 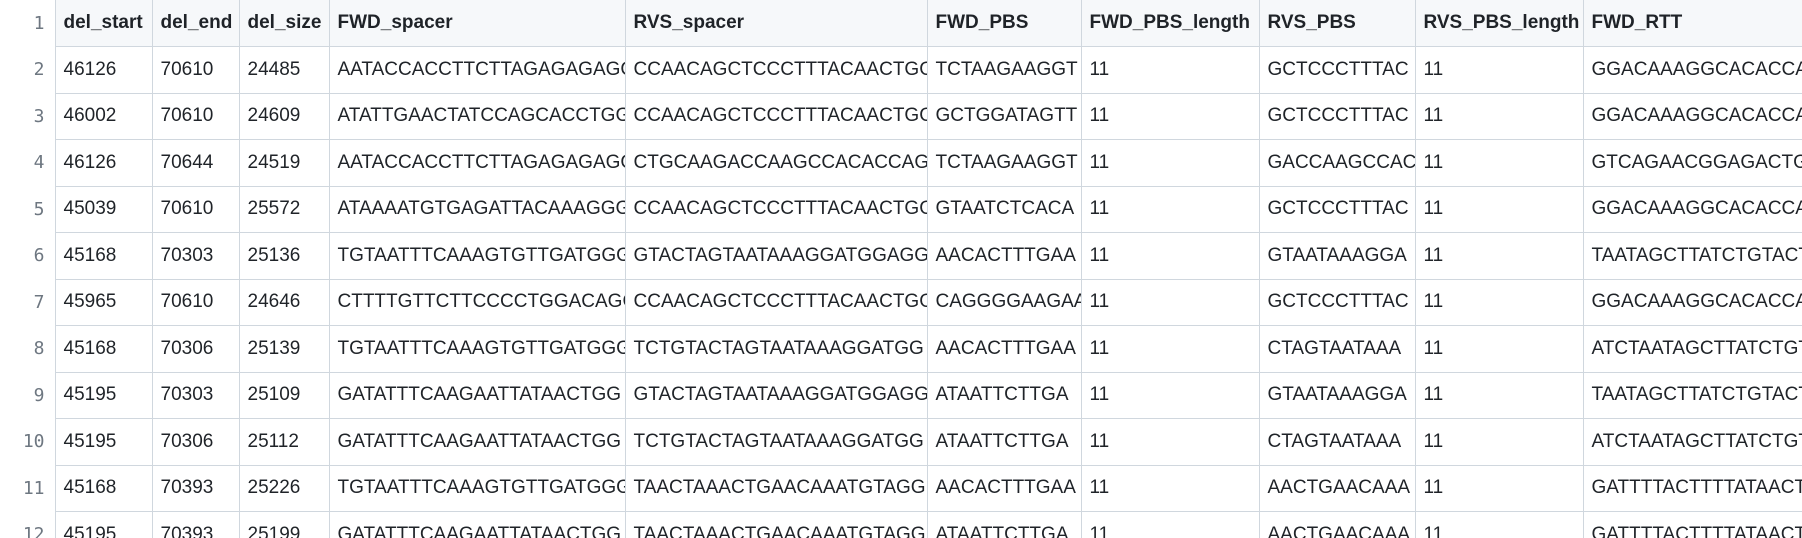 What do you see at coordinates (1004, 524) in the screenshot?
I see `table-cell: ATAATTCTTGA` at bounding box center [1004, 524].